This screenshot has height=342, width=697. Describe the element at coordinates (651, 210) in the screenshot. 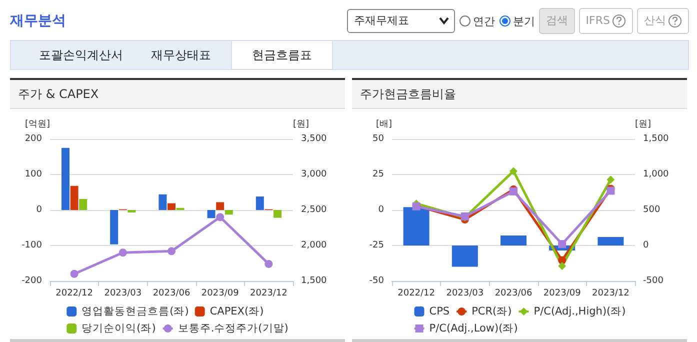

I see `y2-tick-label: 500` at that location.